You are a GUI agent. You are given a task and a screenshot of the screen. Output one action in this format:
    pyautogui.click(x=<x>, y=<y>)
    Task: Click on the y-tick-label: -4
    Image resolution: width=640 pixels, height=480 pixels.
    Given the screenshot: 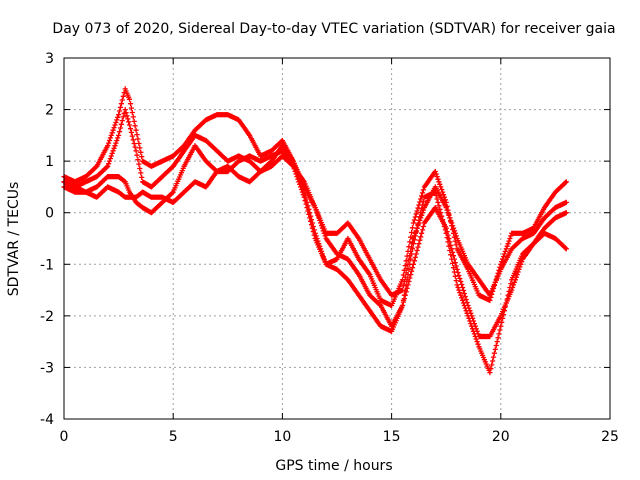 What is the action you would take?
    pyautogui.click(x=47, y=420)
    